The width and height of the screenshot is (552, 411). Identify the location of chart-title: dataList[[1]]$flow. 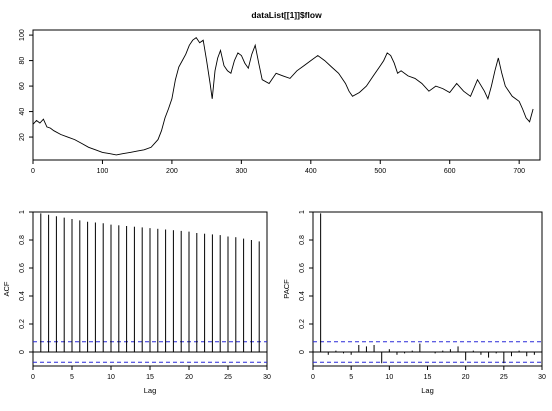
(286, 15).